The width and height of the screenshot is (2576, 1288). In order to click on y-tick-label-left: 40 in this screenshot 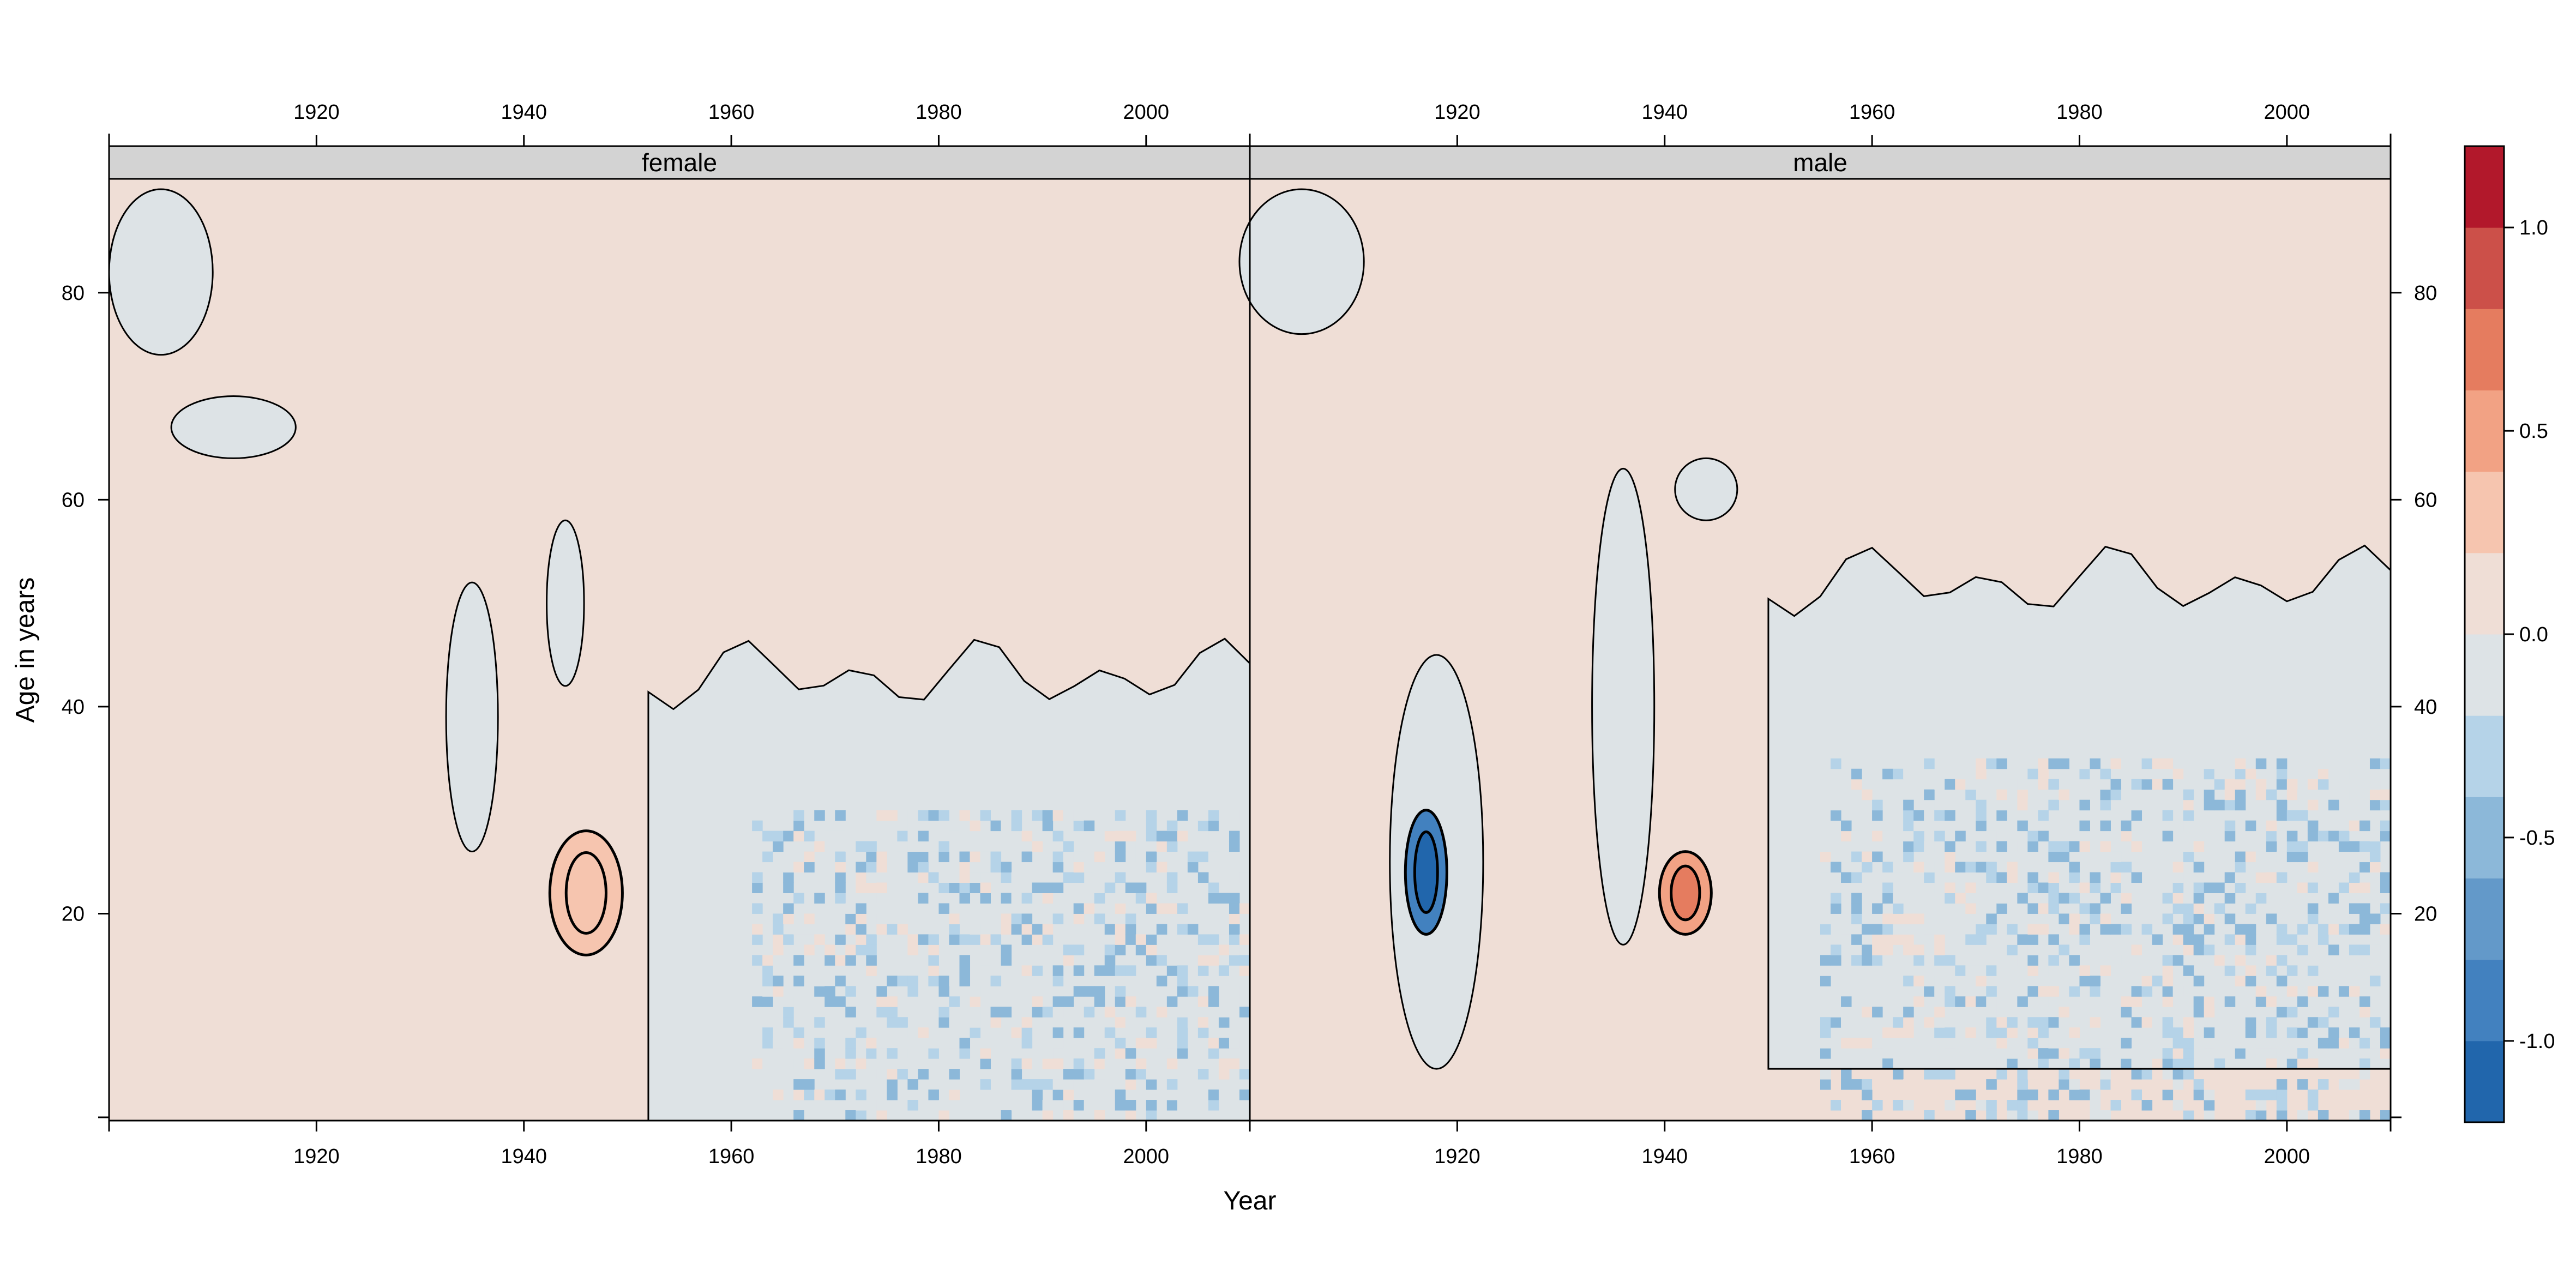, I will do `click(73, 707)`.